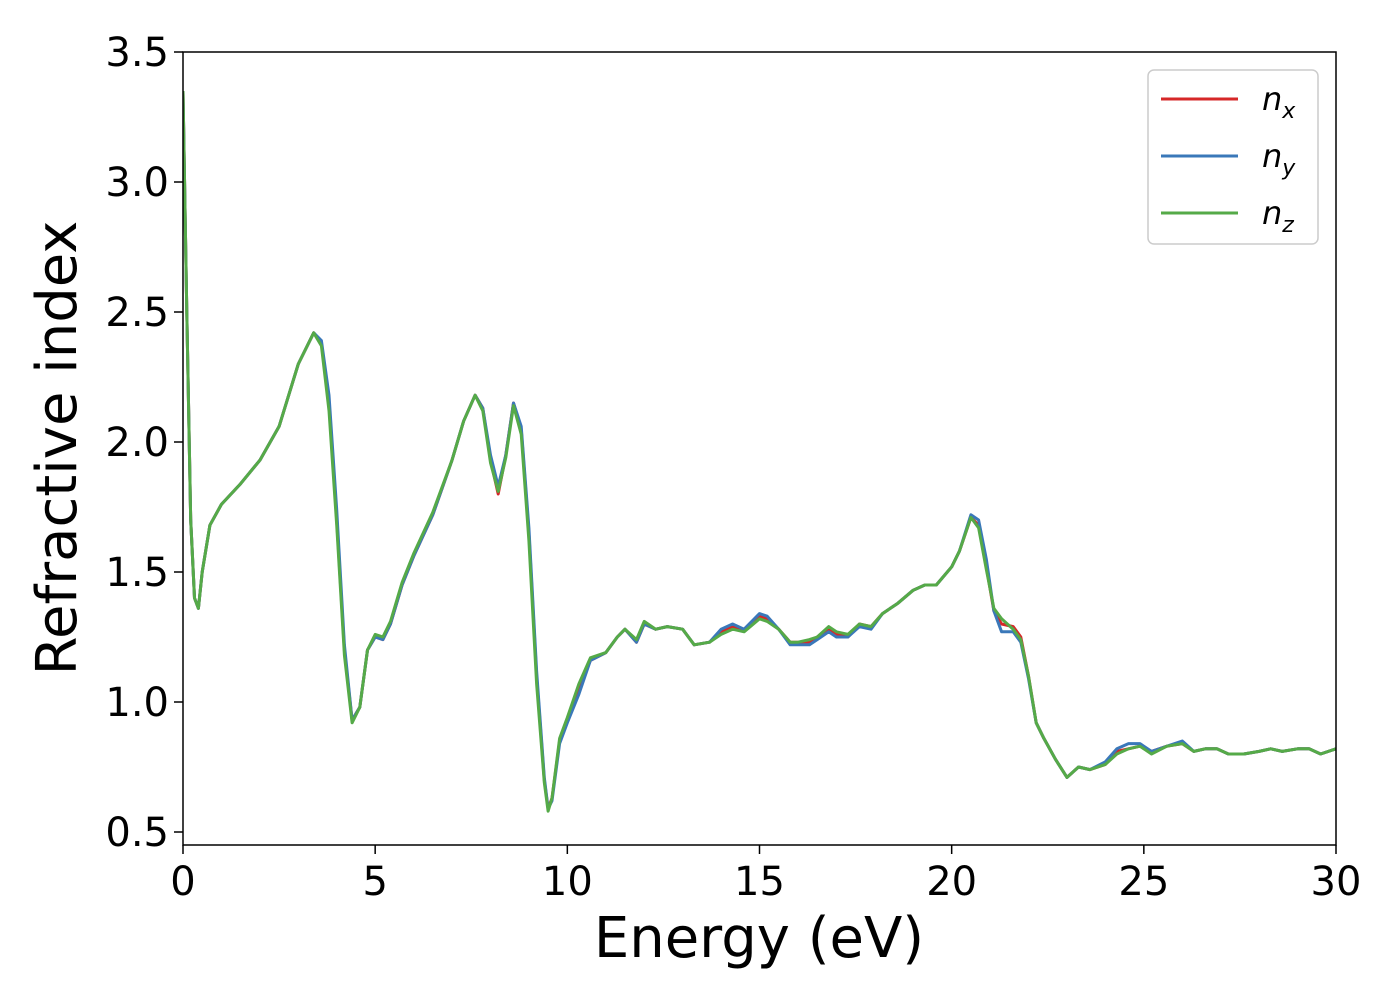 This screenshot has width=1400, height=1000. I want to click on x-tick-label: 25, so click(1143, 882).